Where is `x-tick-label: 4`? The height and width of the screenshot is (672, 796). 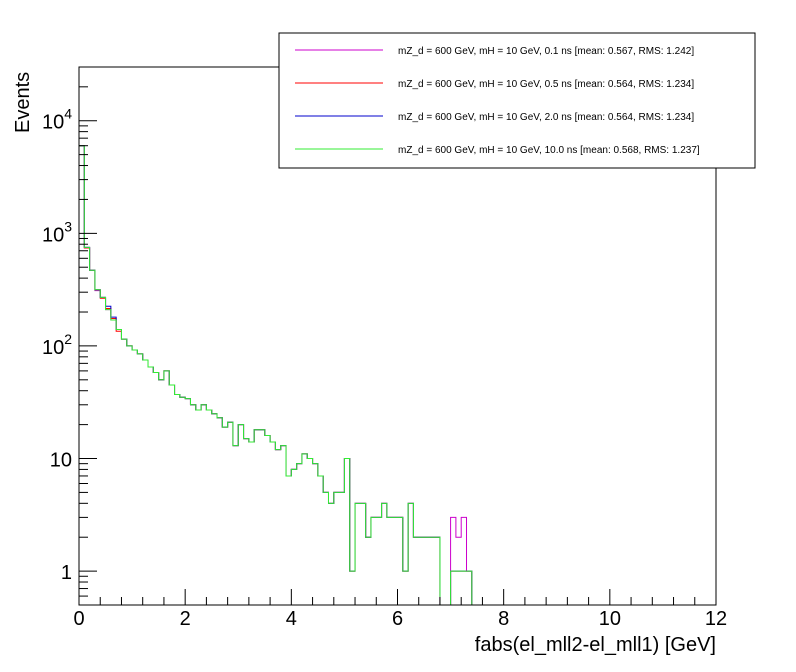 x-tick-label: 4 is located at coordinates (291, 619).